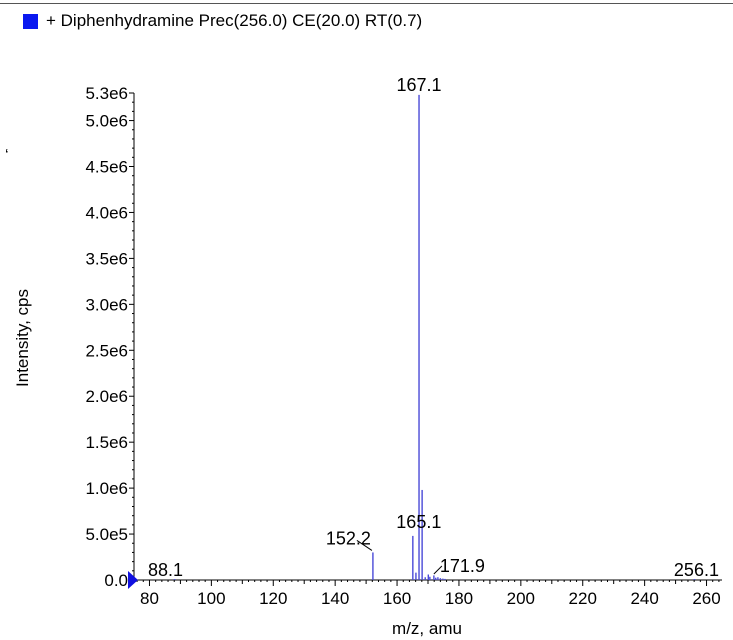 The height and width of the screenshot is (640, 733). I want to click on baseline-marker-icon, so click(133, 580).